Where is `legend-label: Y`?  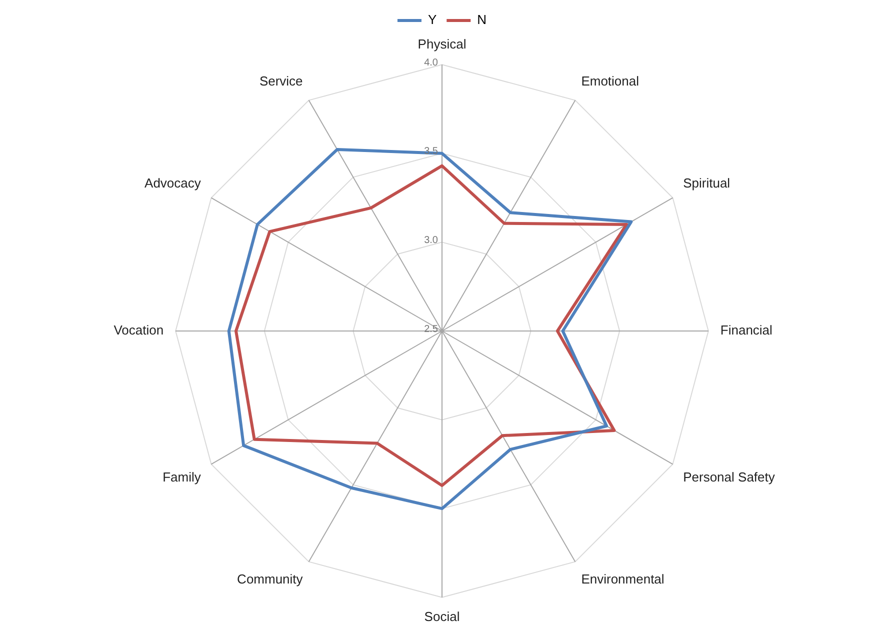 legend-label: Y is located at coordinates (432, 20).